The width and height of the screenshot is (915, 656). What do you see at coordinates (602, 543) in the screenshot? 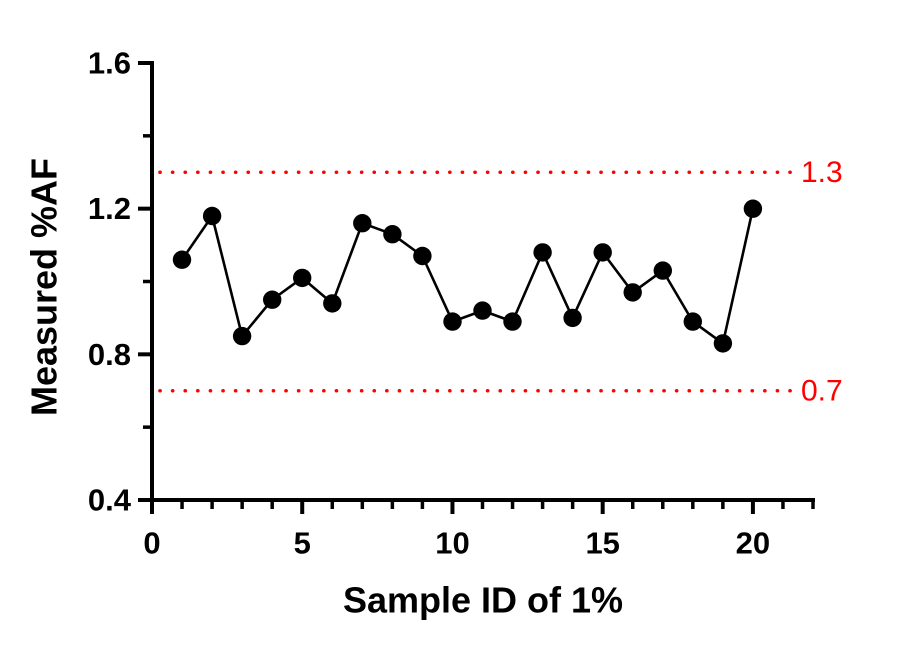
I see `x-tick-label: 15` at bounding box center [602, 543].